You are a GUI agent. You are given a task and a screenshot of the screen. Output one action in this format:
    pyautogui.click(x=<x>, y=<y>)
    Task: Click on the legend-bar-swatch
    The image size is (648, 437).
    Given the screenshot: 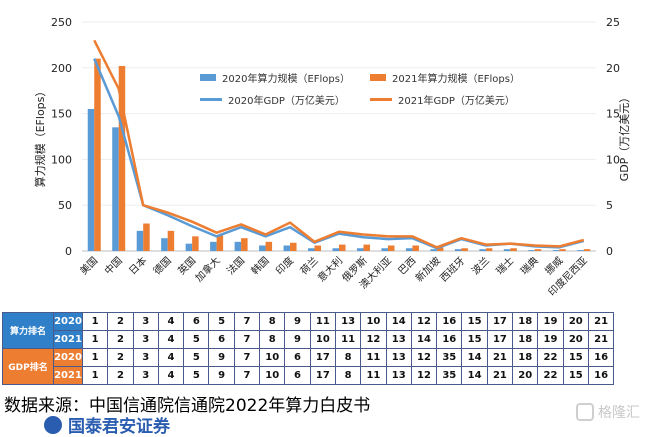 What is the action you would take?
    pyautogui.click(x=378, y=77)
    